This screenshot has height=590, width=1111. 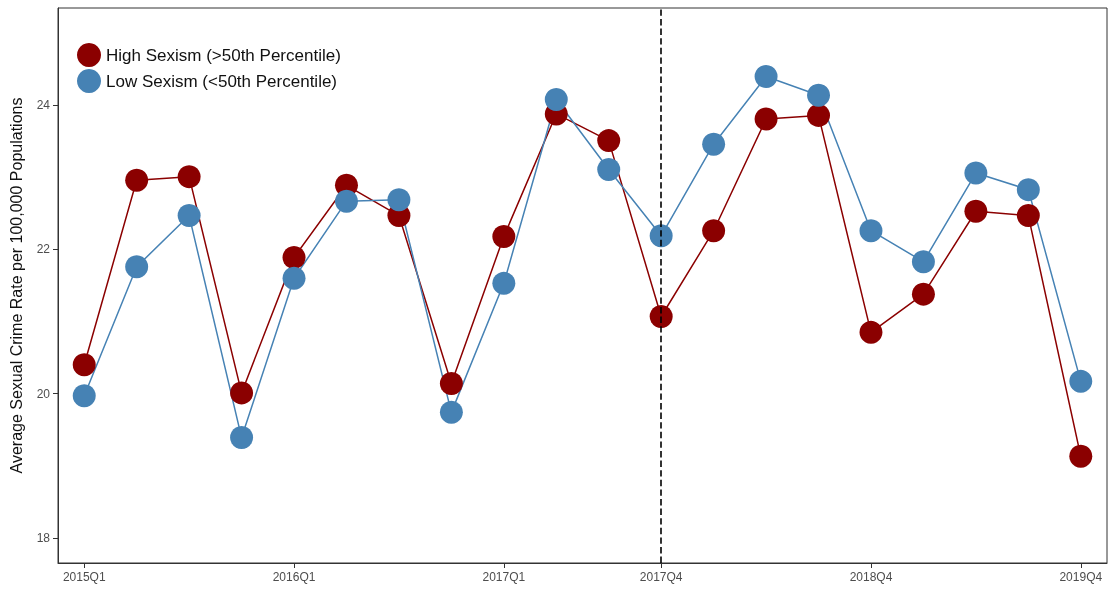 I want to click on x-tick-label: 2017Q4, so click(x=661, y=577).